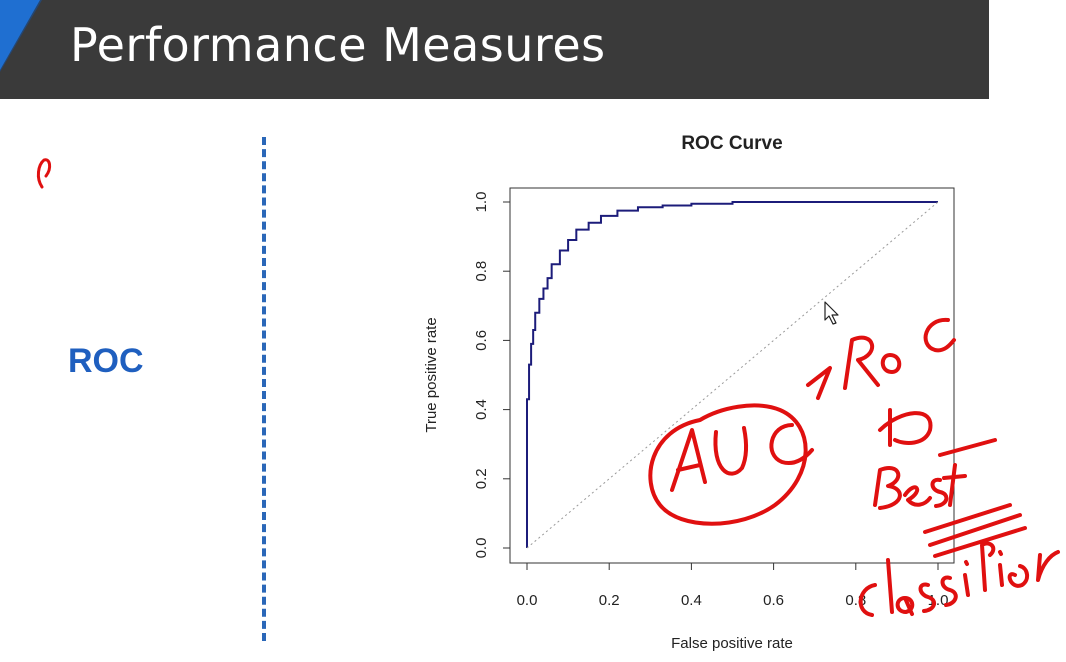 The width and height of the screenshot is (1066, 662). I want to click on slide-title: Performance Measures, so click(338, 45).